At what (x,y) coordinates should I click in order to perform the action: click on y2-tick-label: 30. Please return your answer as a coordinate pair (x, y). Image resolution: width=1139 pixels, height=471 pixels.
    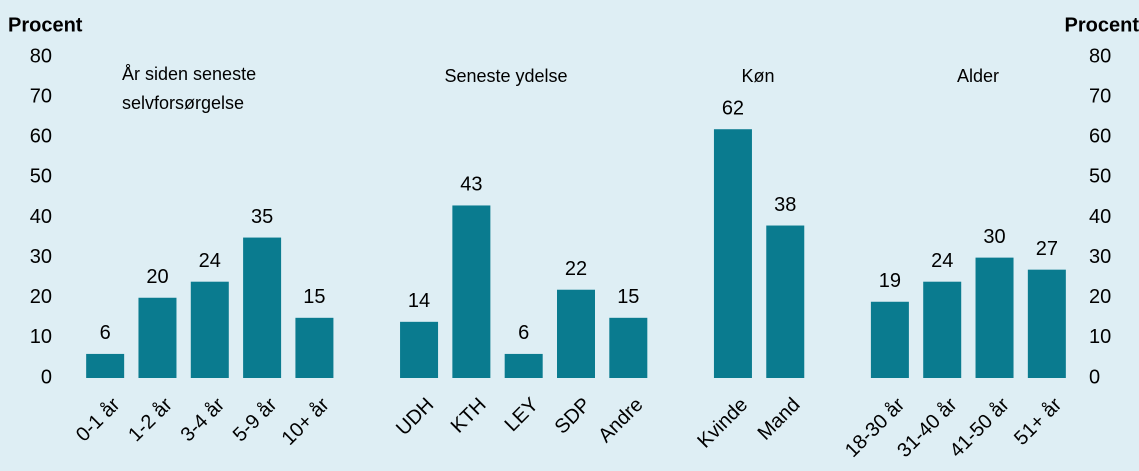
    Looking at the image, I should click on (1100, 257).